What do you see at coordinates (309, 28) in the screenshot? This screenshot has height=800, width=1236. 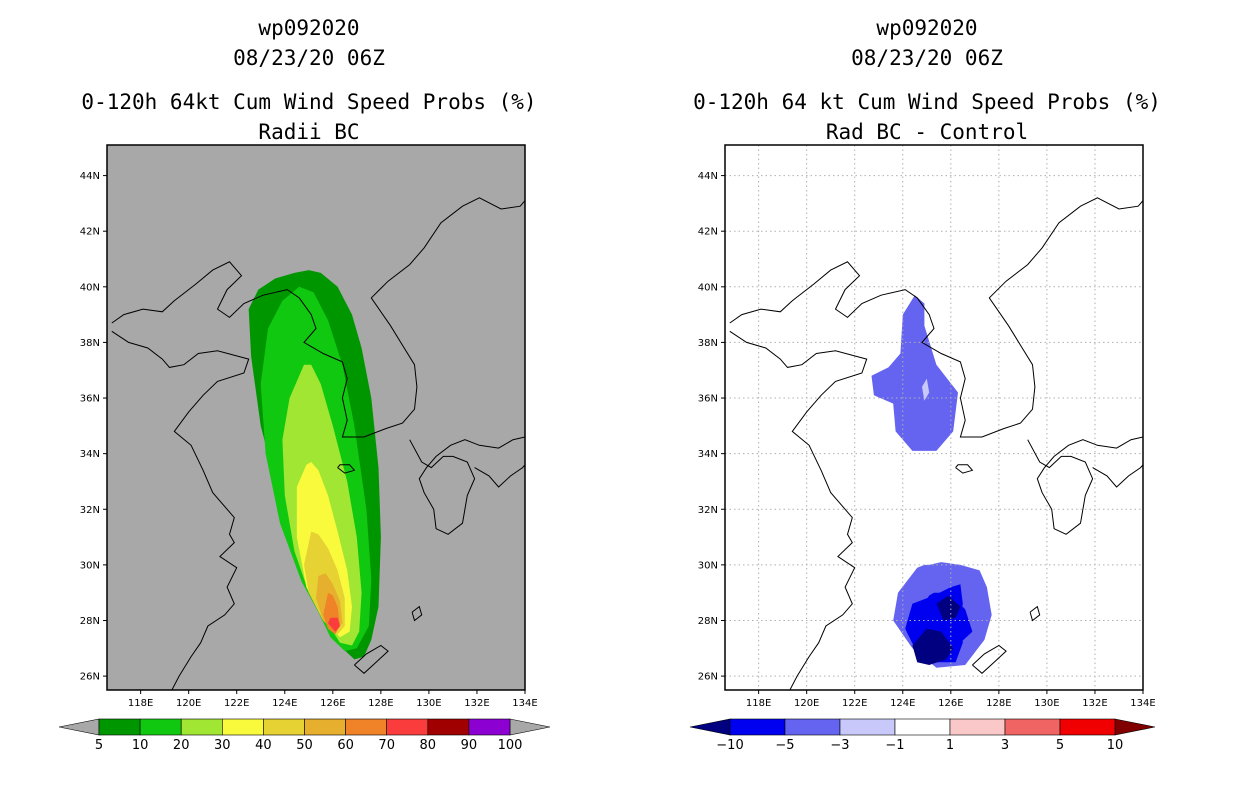 I see `left-title-storm: wp092020` at bounding box center [309, 28].